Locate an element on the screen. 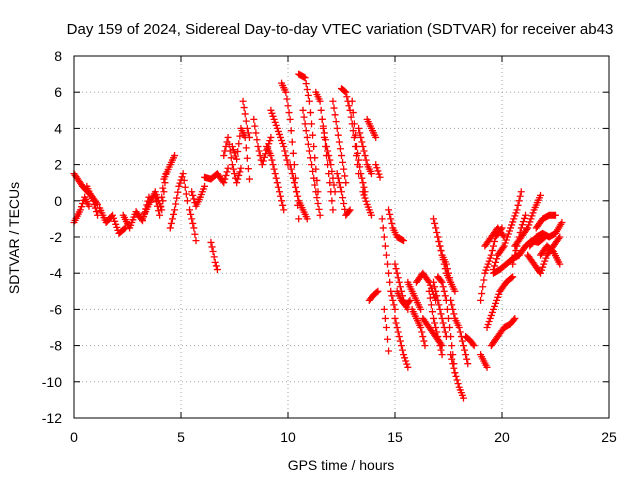 The width and height of the screenshot is (640, 480). y-tick-label: -10 is located at coordinates (52, 382).